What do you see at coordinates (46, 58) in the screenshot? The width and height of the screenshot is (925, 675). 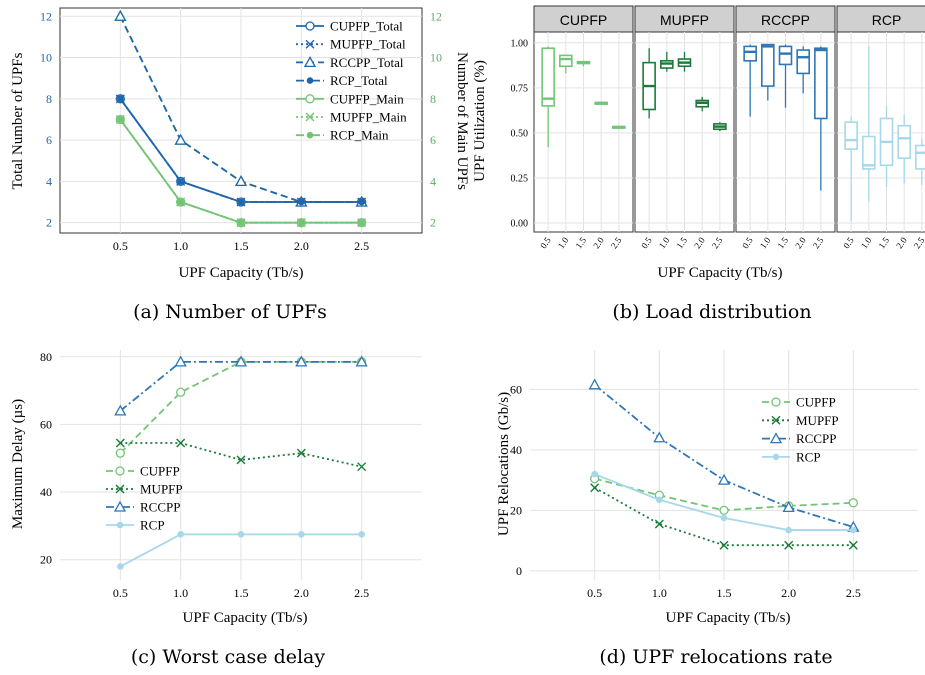 I see `y-tick-label: 10` at bounding box center [46, 58].